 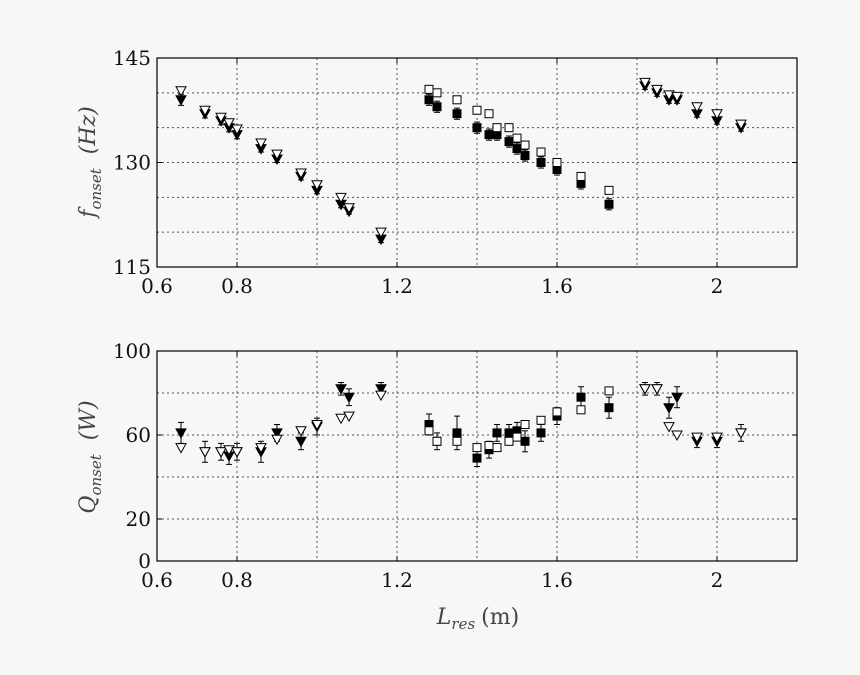 I want to click on ylabel-frequency: fonset(Hz), so click(x=90, y=162).